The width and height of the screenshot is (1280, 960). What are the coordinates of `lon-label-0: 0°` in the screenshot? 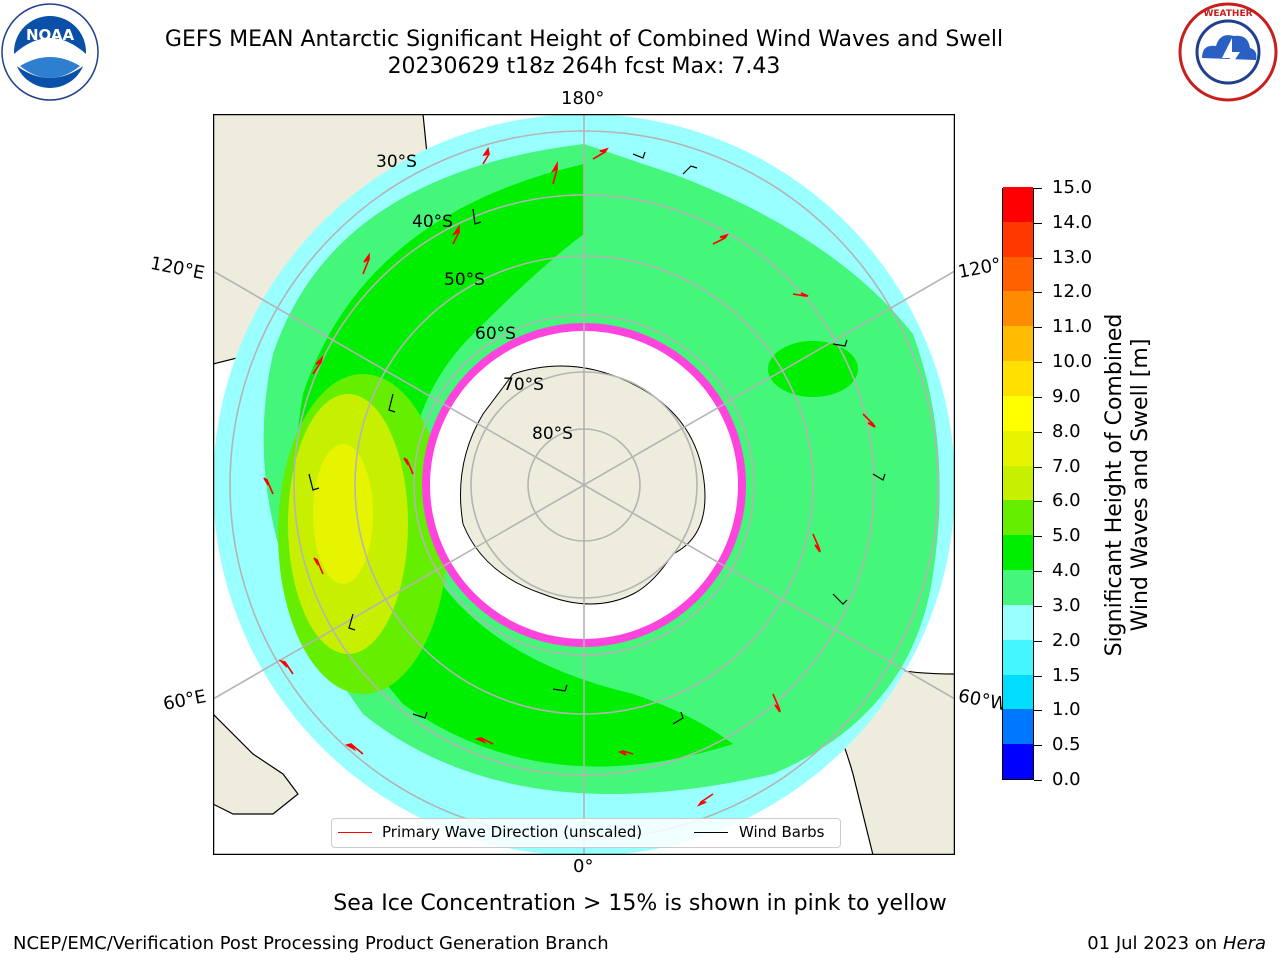 It's located at (583, 866).